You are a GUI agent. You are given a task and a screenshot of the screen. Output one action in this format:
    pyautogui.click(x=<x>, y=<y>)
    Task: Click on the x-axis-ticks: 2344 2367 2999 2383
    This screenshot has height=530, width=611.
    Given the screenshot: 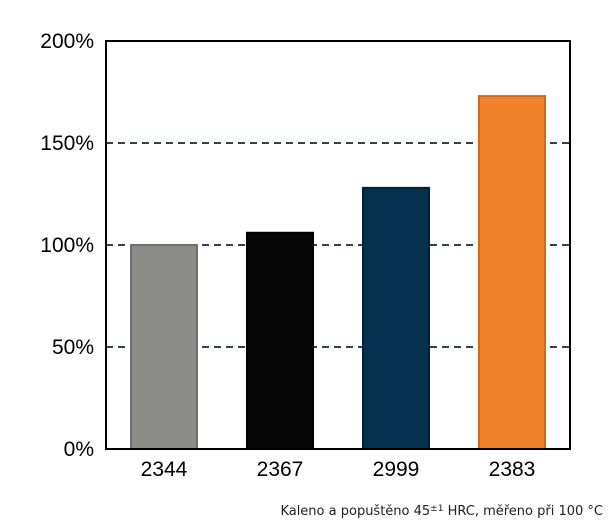 What is the action you would take?
    pyautogui.click(x=338, y=469)
    